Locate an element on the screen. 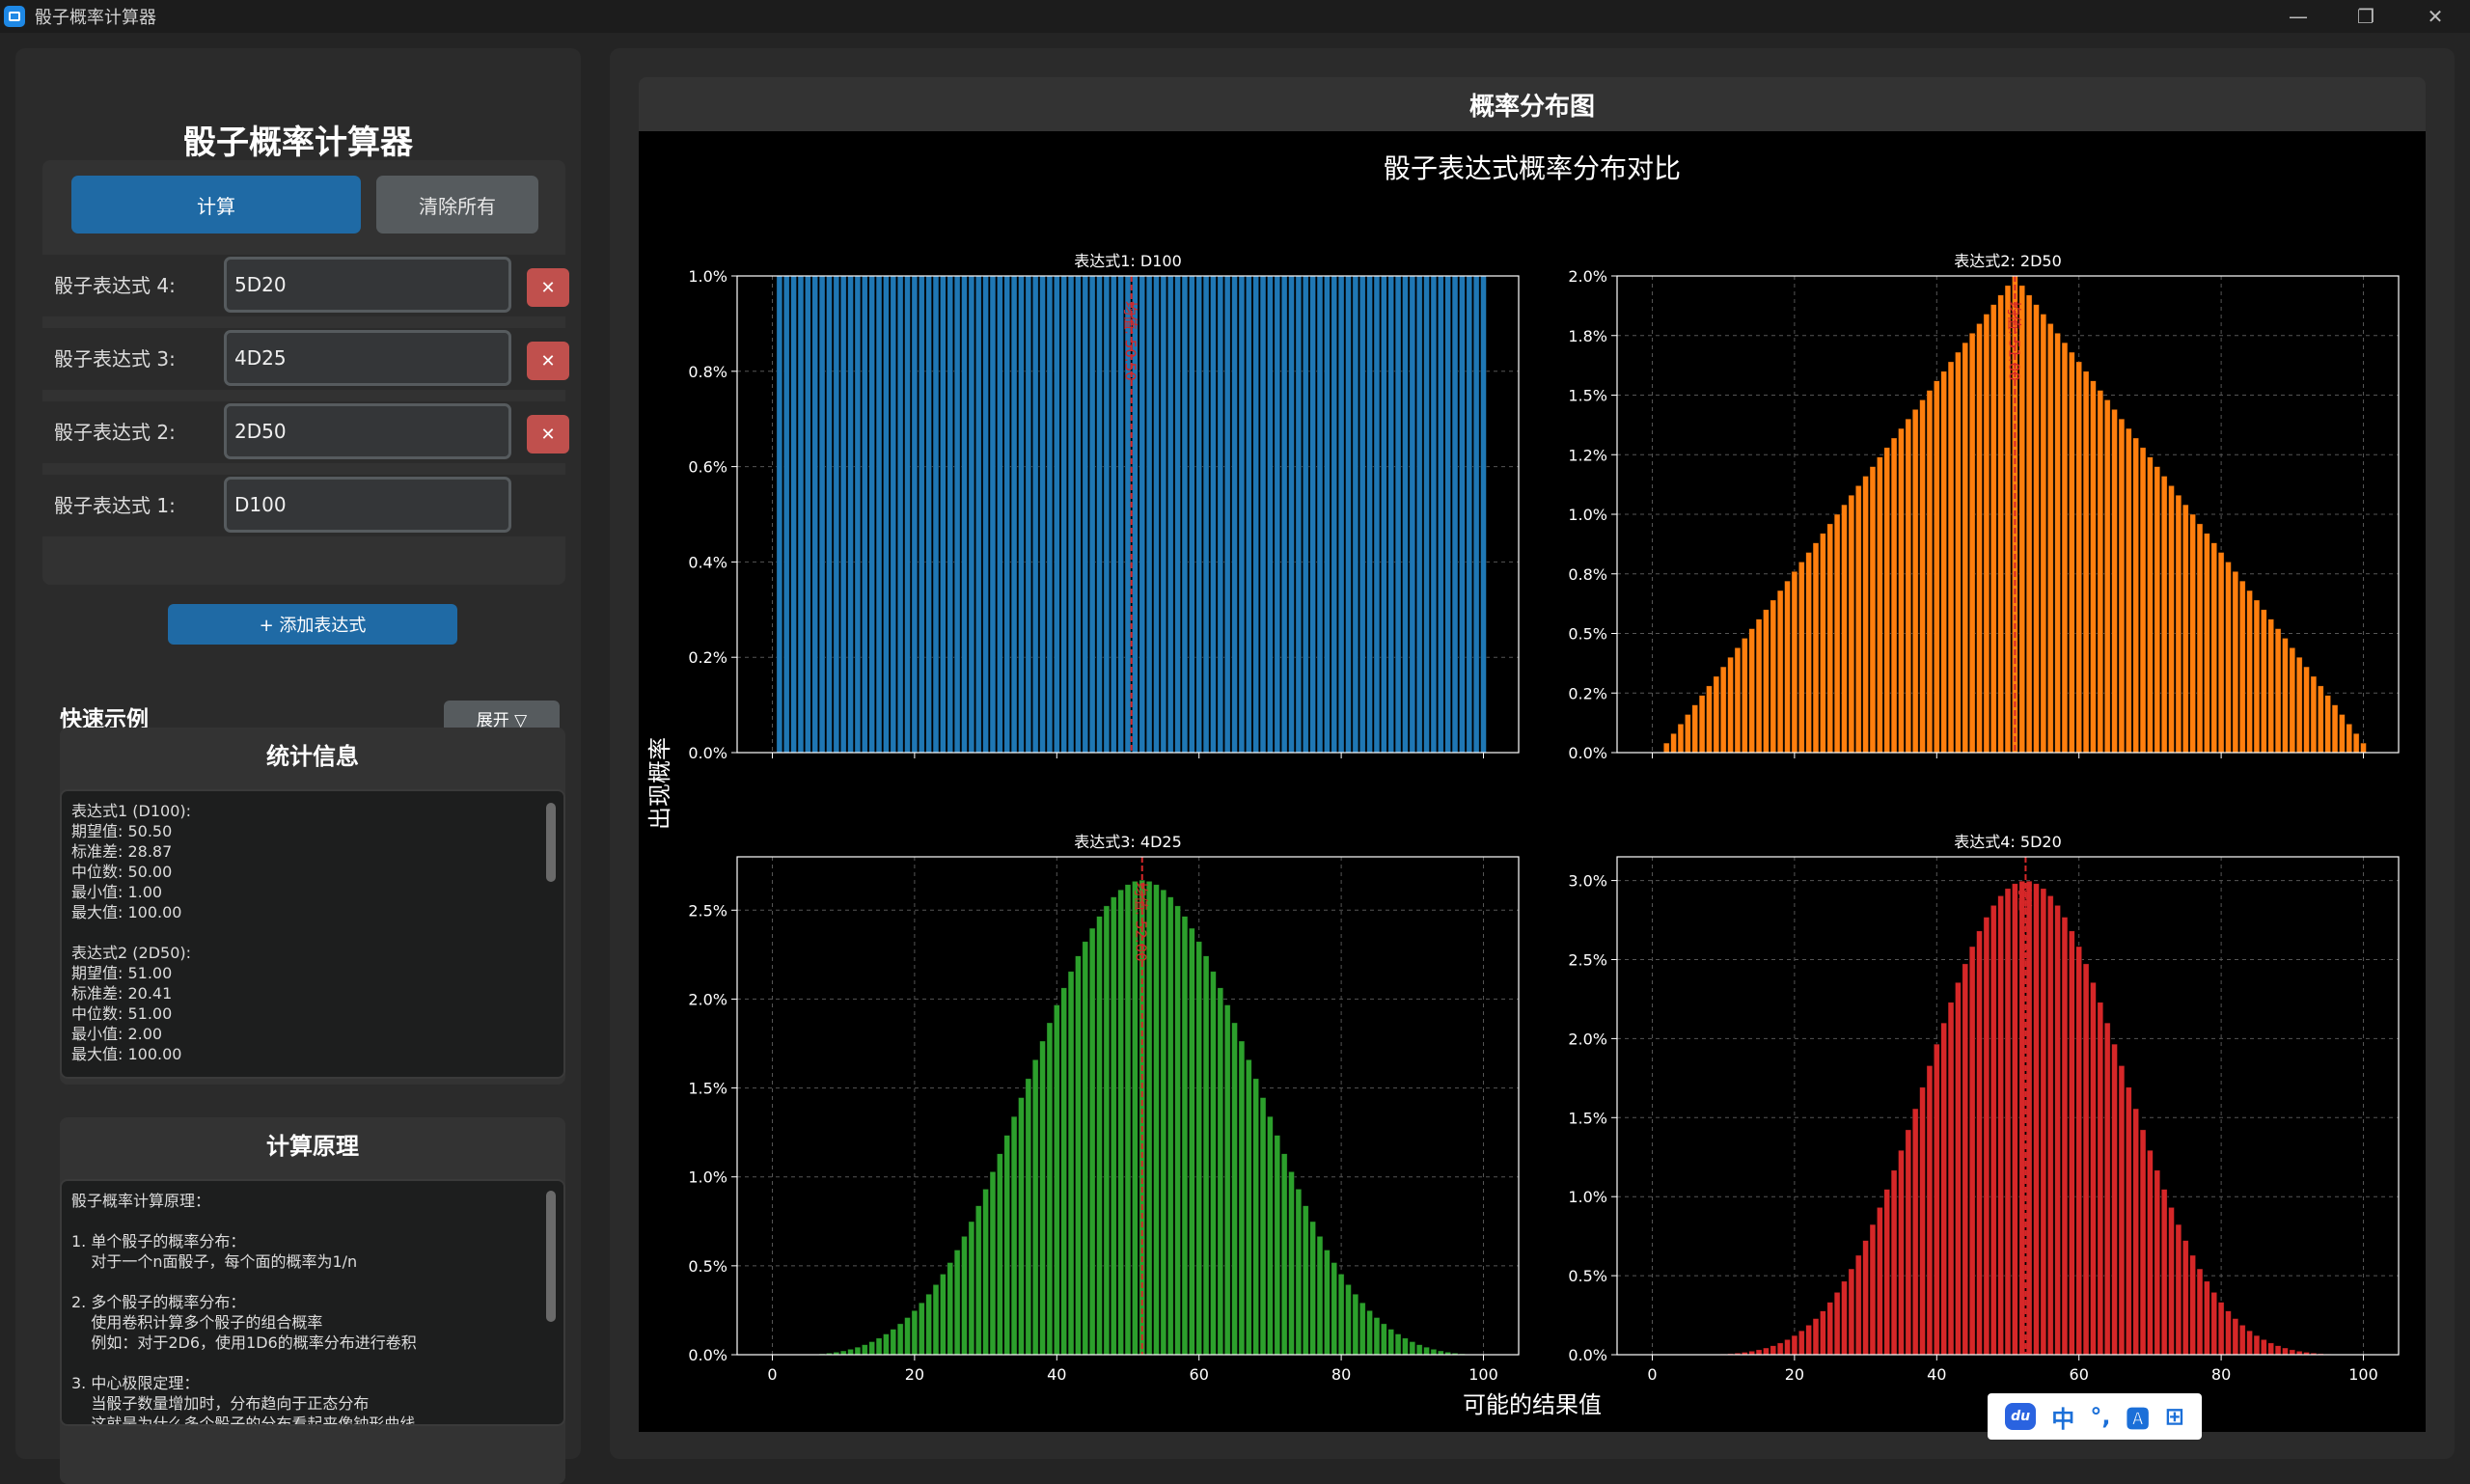 This screenshot has height=1484, width=2470. y-tick-label: 0.0% is located at coordinates (1587, 753).